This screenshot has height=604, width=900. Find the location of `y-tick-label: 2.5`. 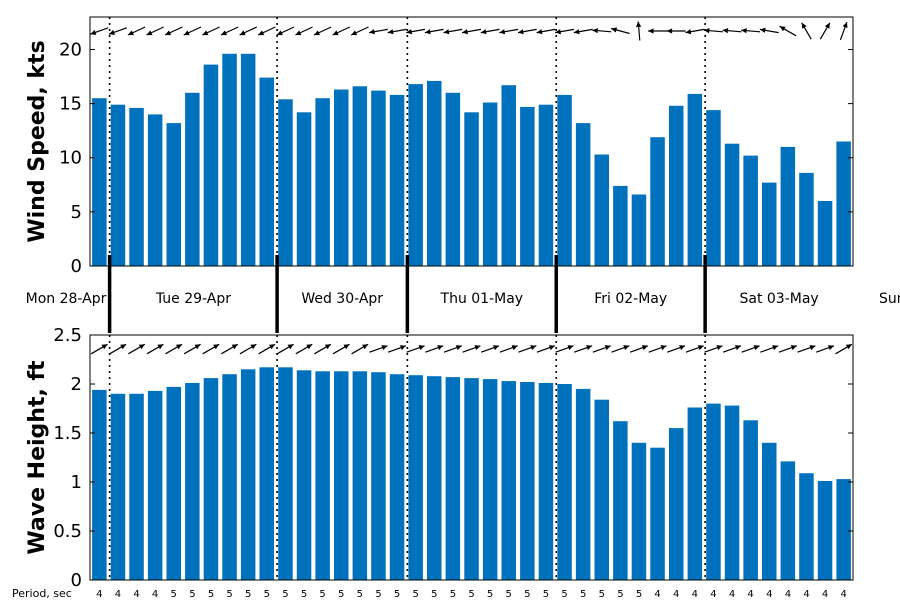

y-tick-label: 2.5 is located at coordinates (67, 335).